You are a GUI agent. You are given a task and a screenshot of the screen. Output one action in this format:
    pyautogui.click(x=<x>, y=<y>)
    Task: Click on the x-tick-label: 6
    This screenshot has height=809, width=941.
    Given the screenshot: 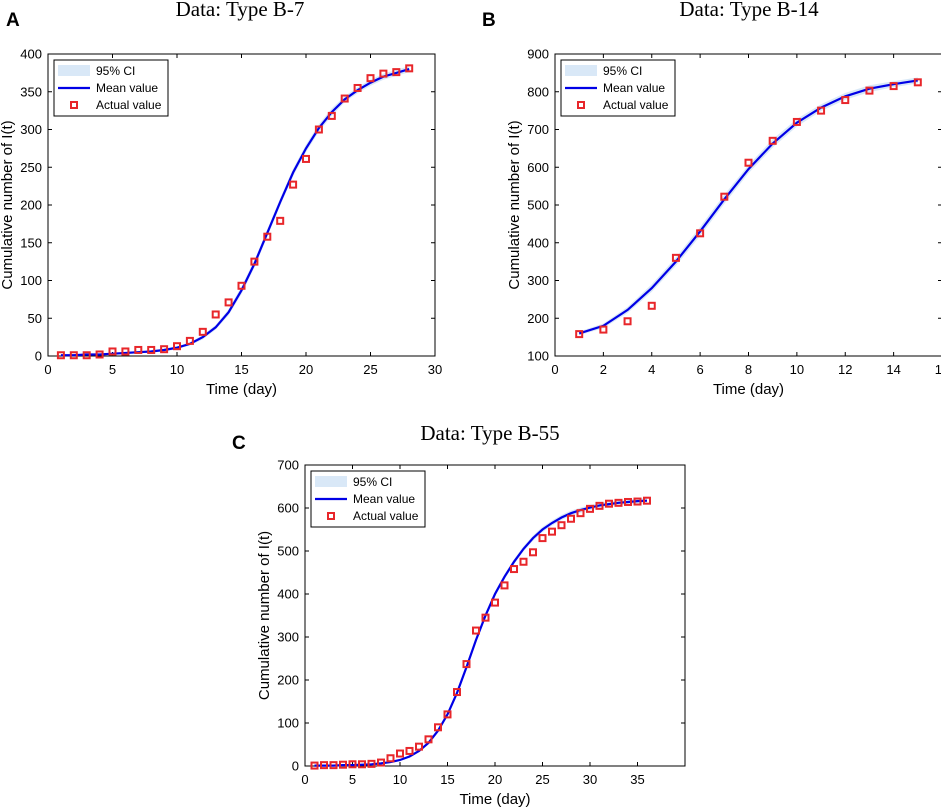 What is the action you would take?
    pyautogui.click(x=700, y=369)
    